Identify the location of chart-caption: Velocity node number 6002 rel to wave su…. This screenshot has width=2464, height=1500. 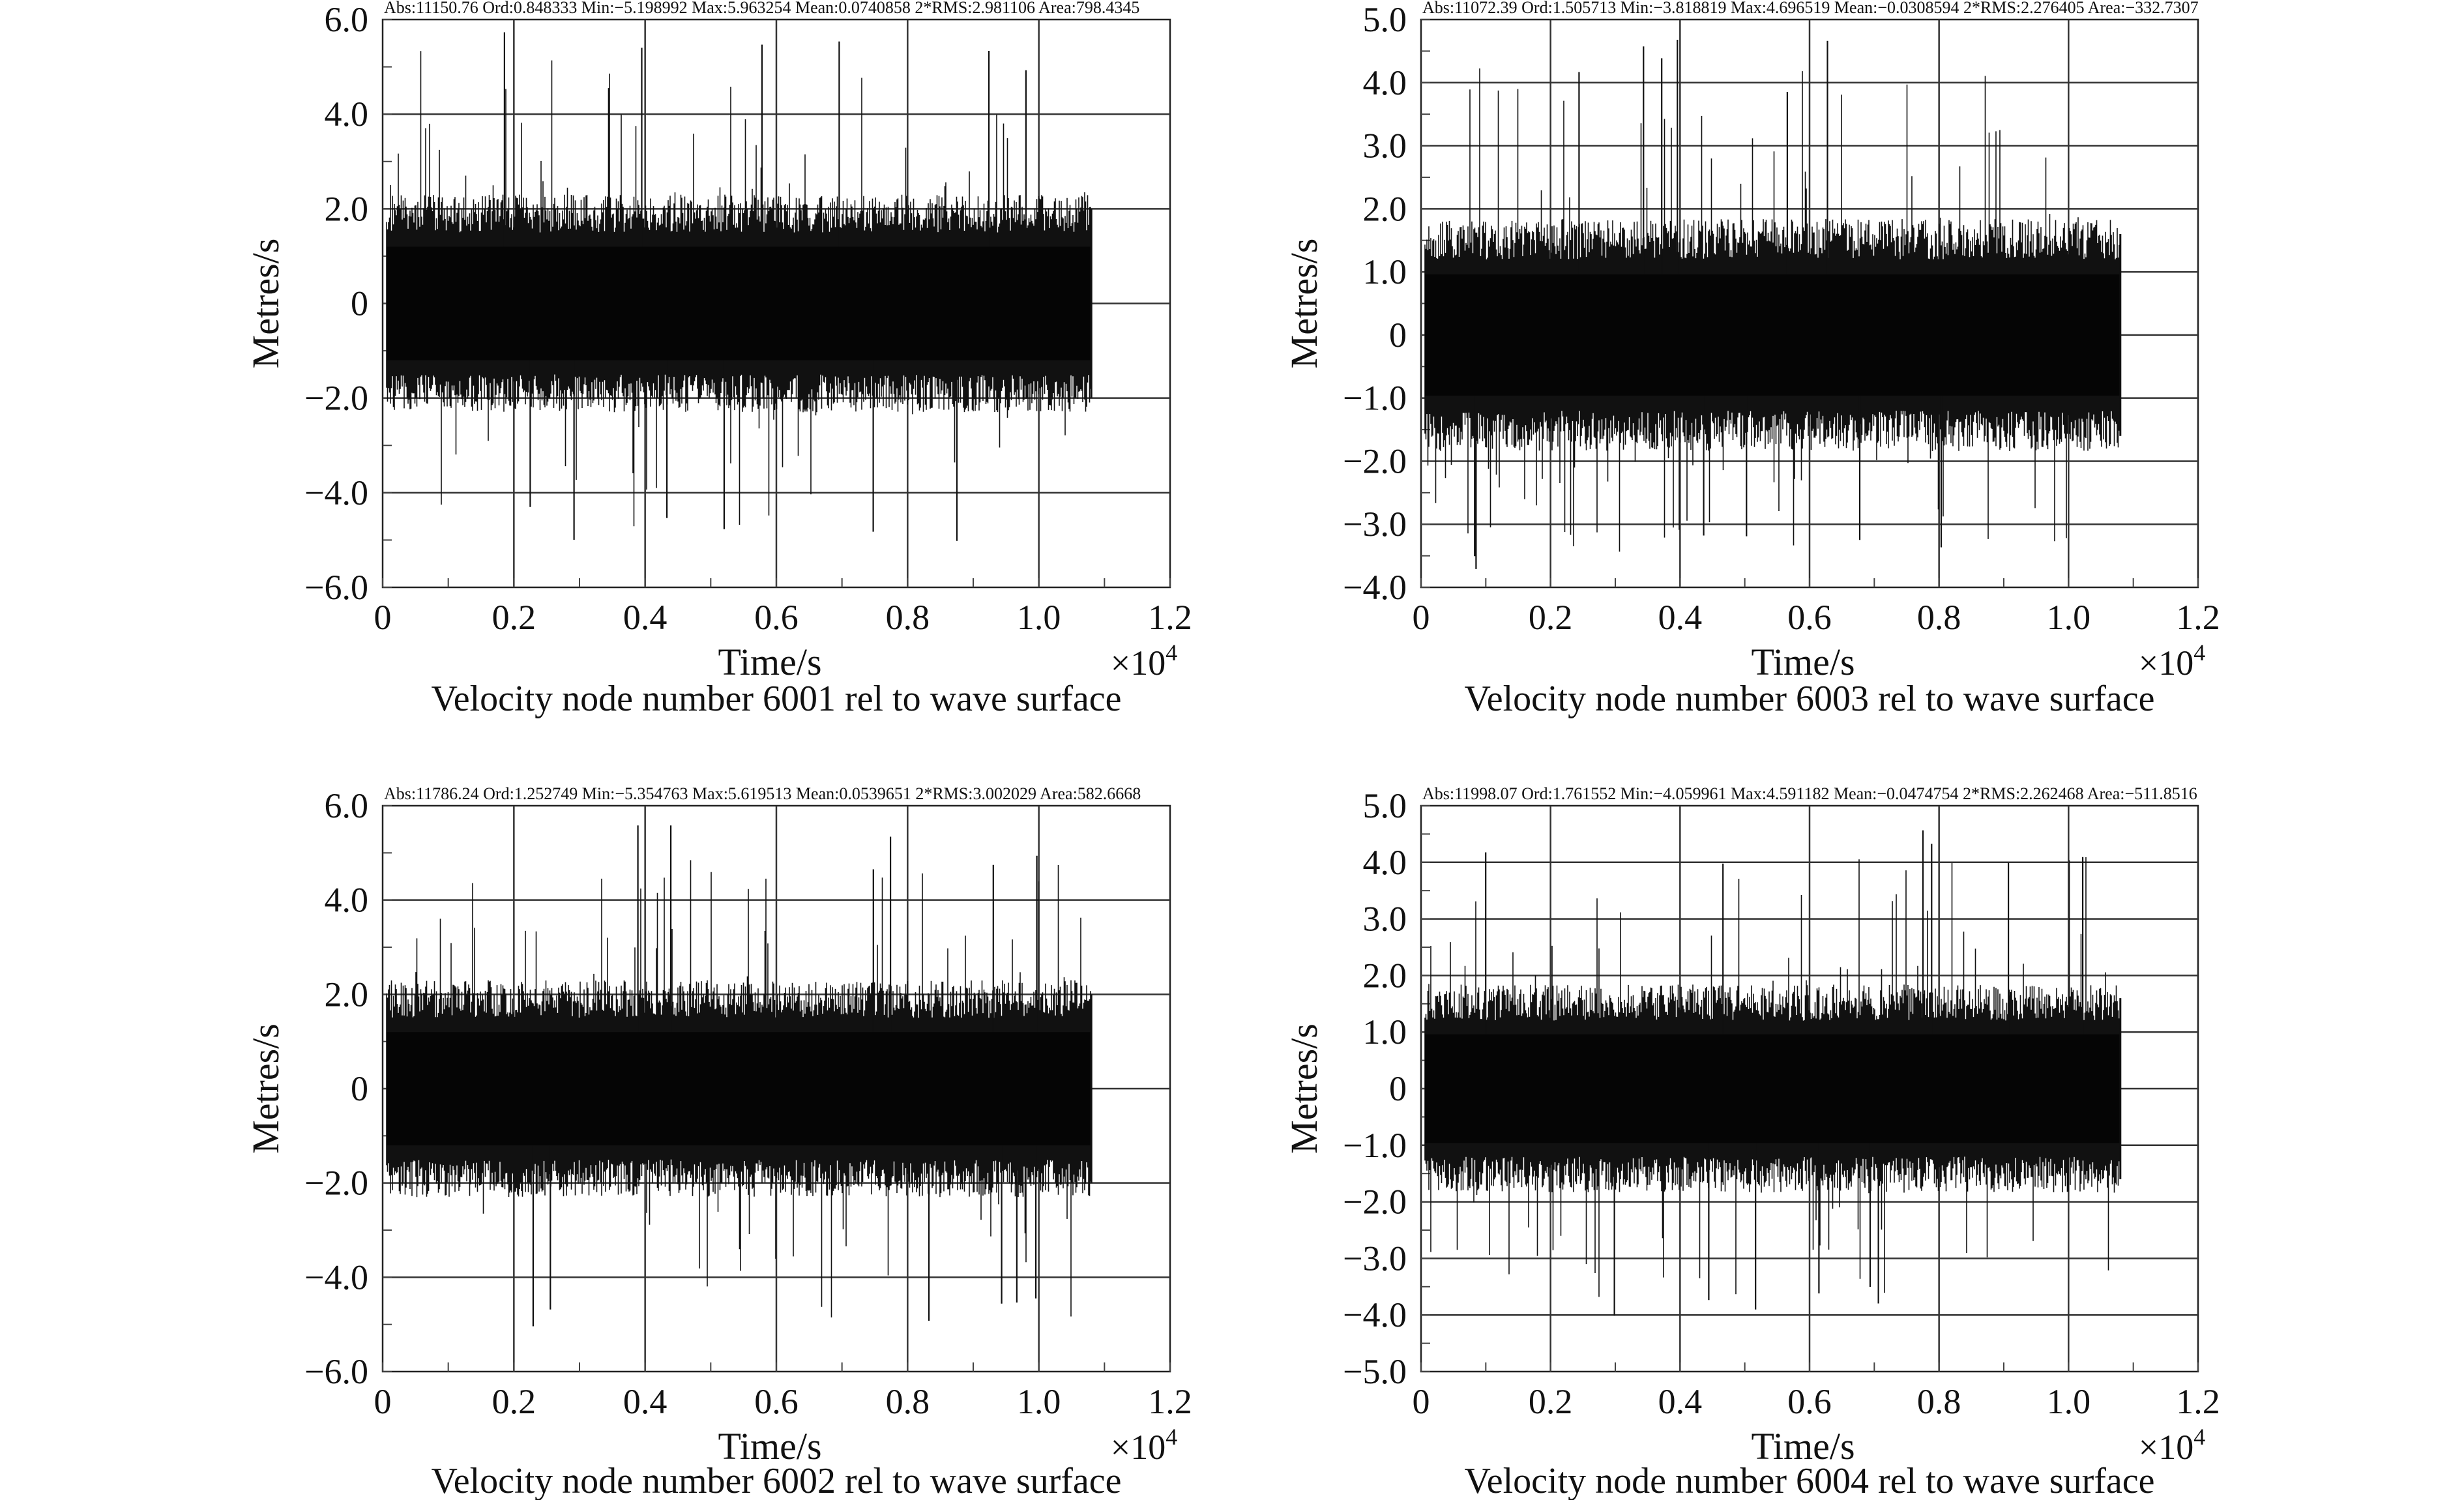
(777, 1480).